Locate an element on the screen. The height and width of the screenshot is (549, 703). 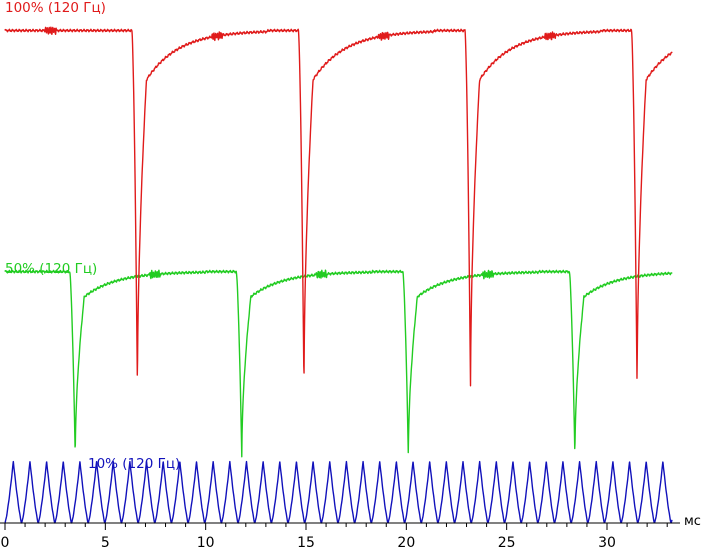
x-tick-label: 30 is located at coordinates (607, 542).